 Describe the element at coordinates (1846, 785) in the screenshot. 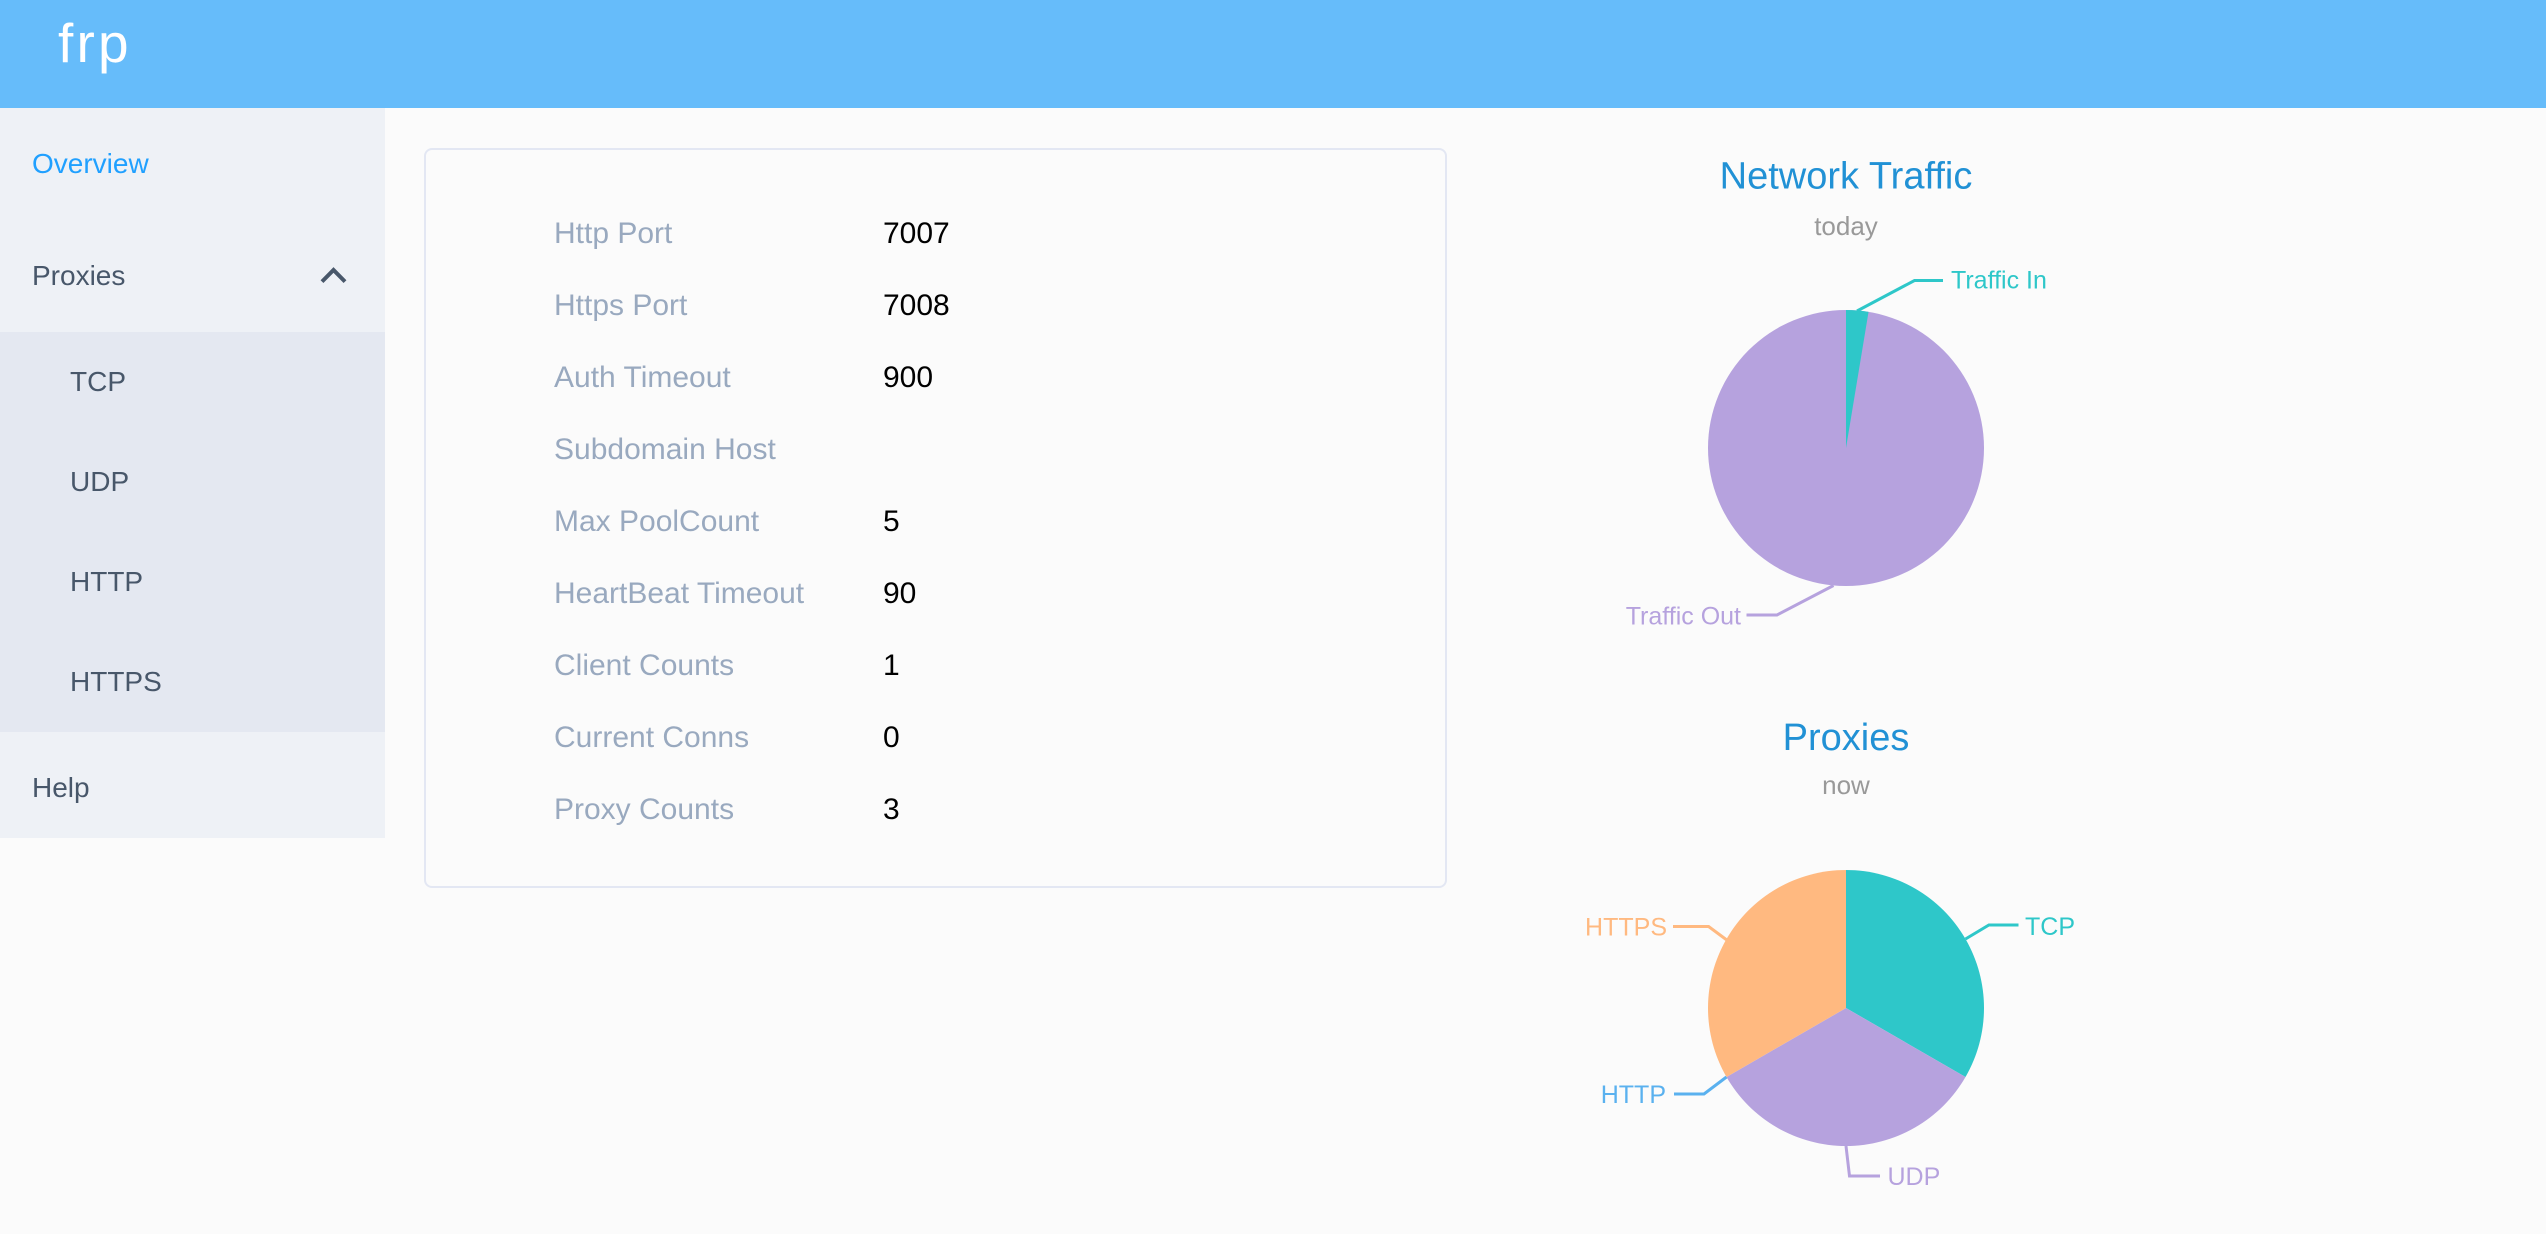

I see `svg-text: now` at that location.